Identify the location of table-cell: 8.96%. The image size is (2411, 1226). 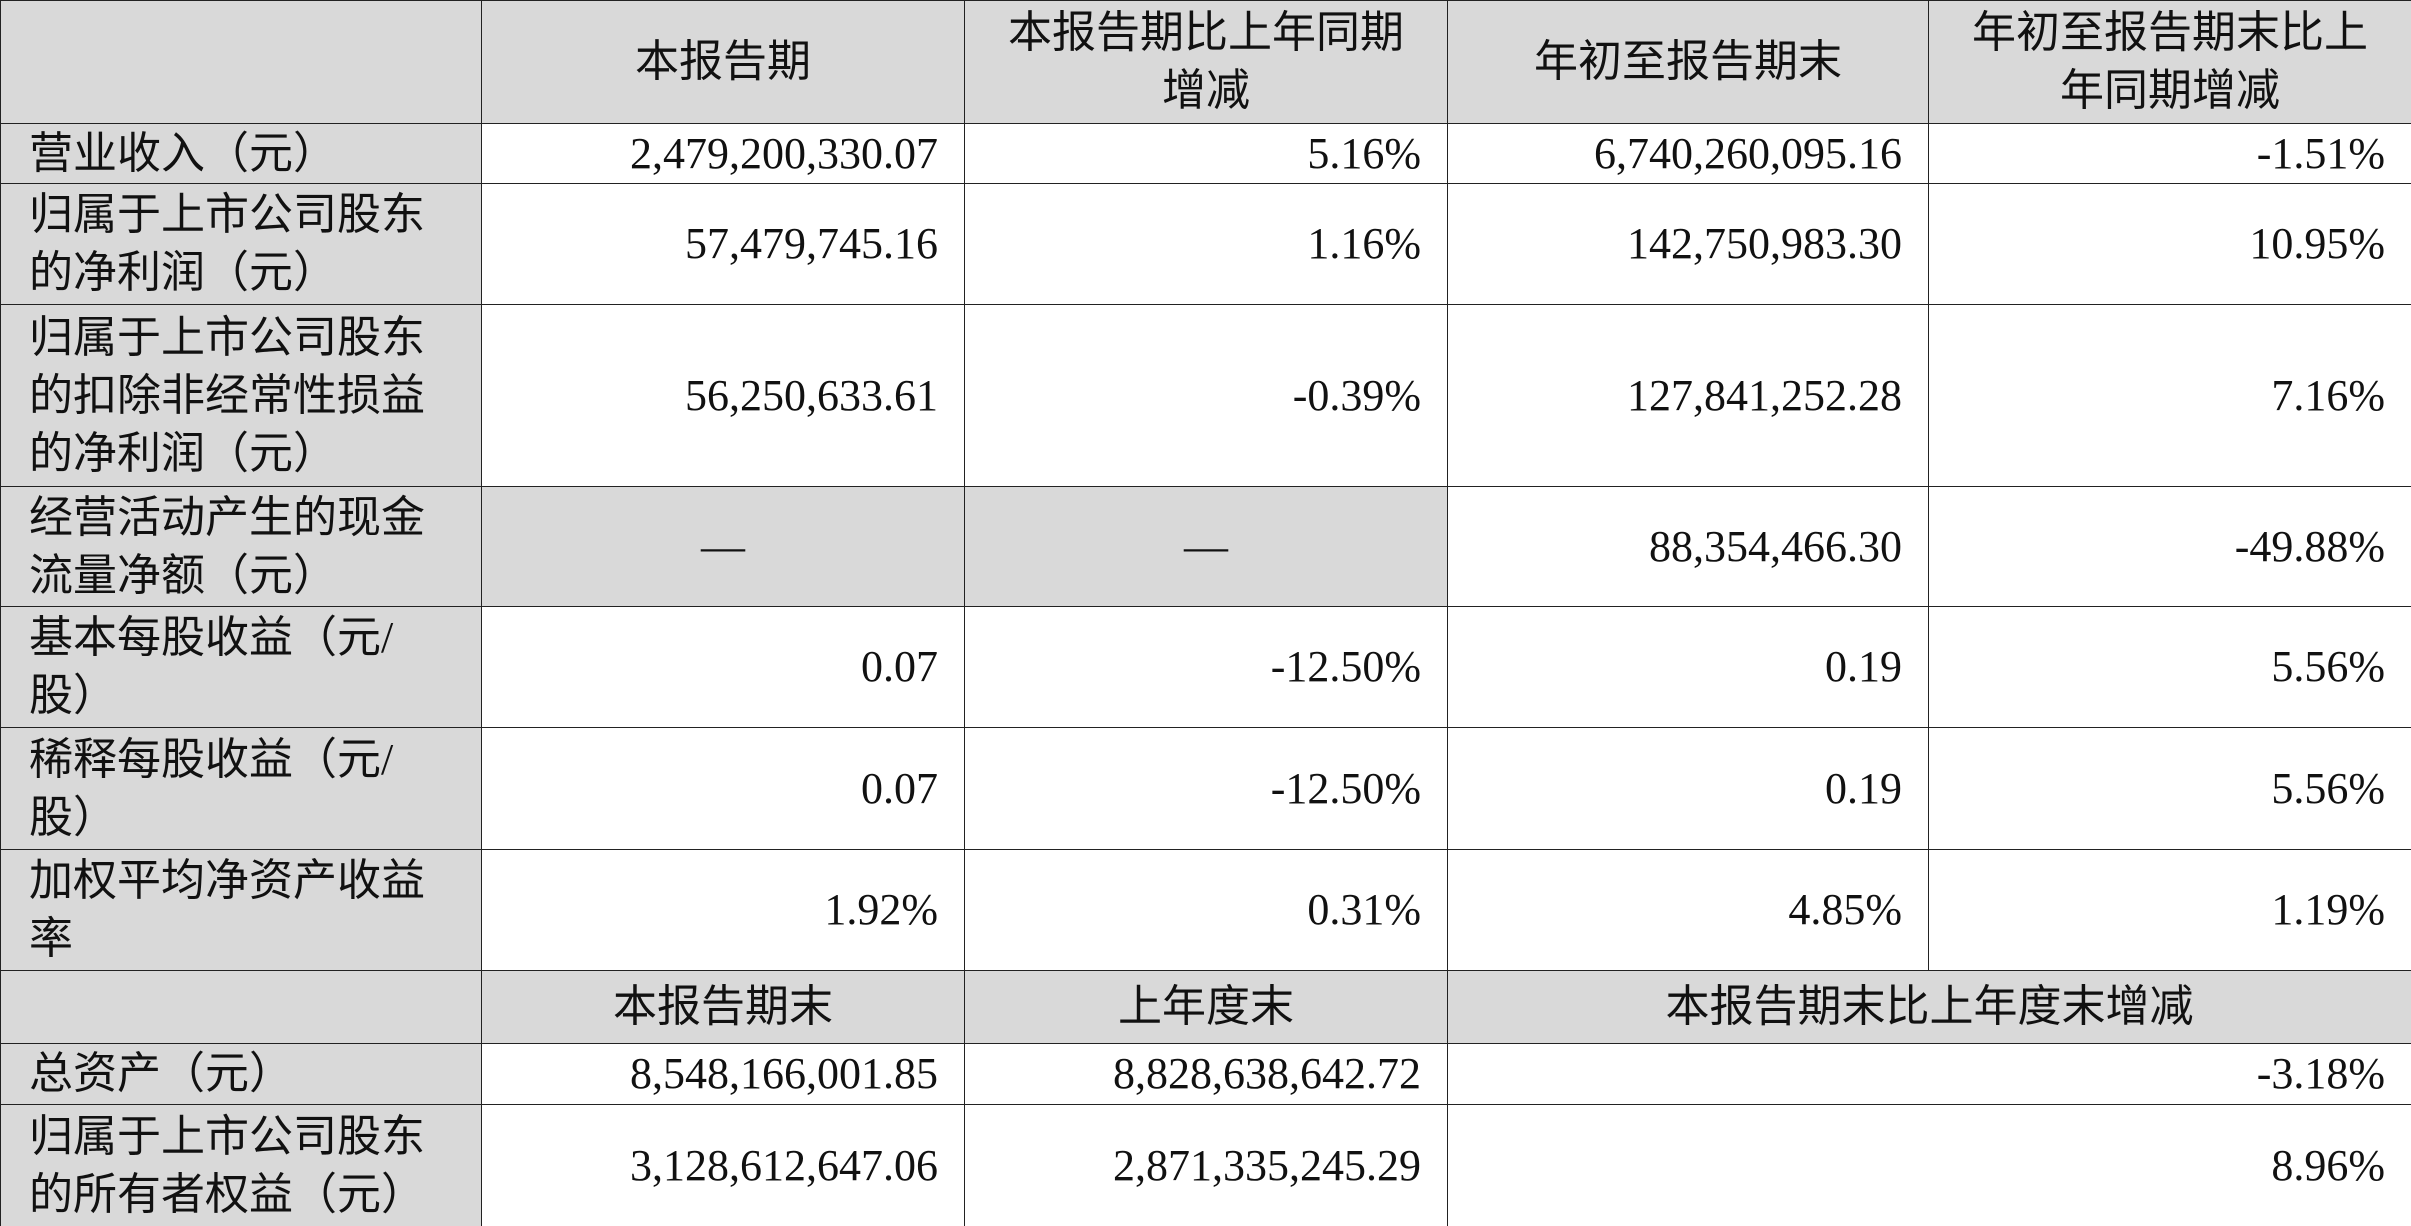
(1929, 1165).